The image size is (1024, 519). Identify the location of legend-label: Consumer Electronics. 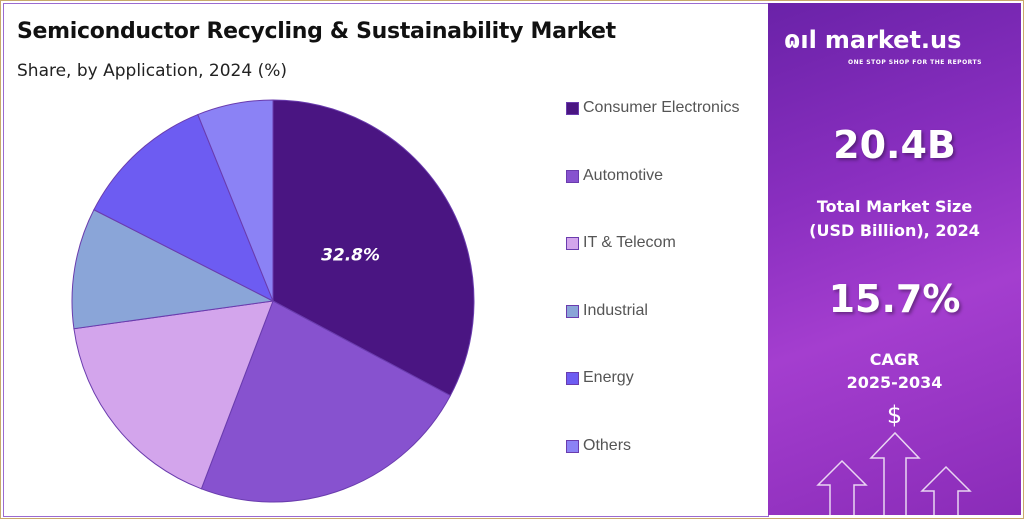
(661, 107).